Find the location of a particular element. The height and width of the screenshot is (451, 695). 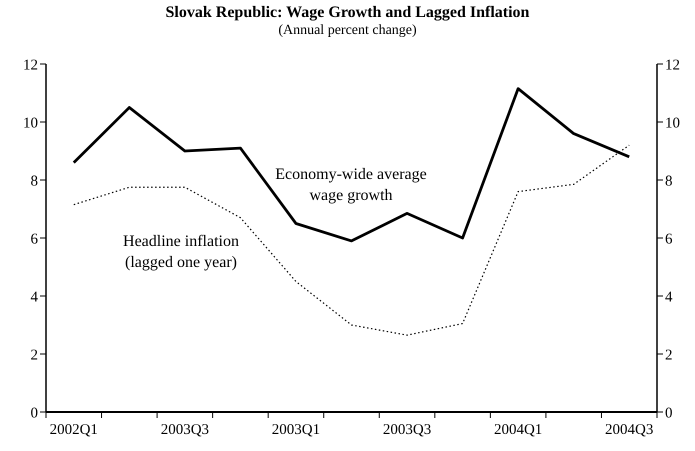

y-tick-label: 12 is located at coordinates (30, 65).